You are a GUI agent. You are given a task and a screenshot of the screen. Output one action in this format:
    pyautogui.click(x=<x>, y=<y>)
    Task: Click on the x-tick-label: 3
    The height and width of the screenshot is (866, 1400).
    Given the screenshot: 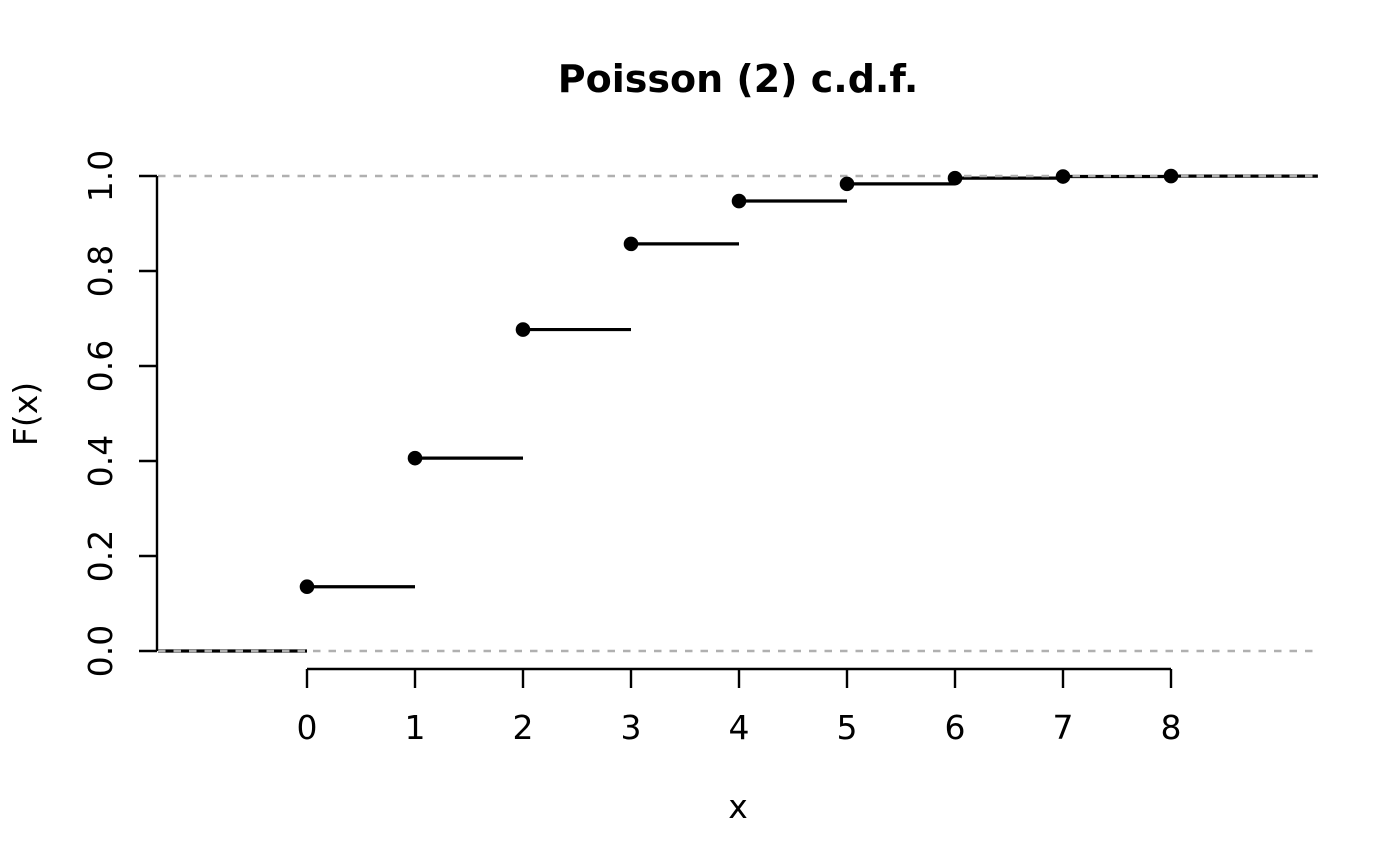 What is the action you would take?
    pyautogui.click(x=631, y=727)
    